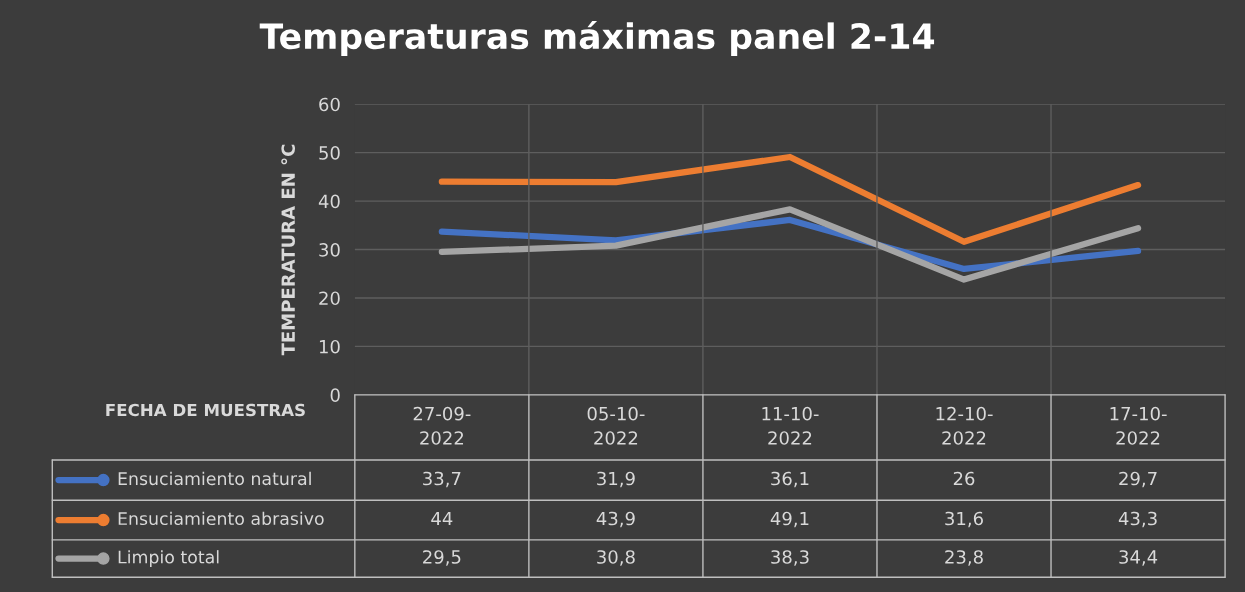 The width and height of the screenshot is (1245, 592). What do you see at coordinates (1138, 479) in the screenshot?
I see `data-label: 29,7` at bounding box center [1138, 479].